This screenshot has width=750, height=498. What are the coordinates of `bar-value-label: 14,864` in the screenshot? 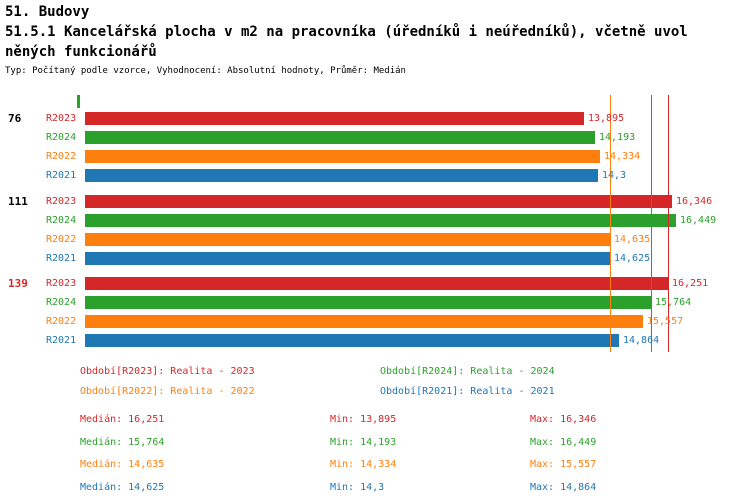 It's located at (641, 340).